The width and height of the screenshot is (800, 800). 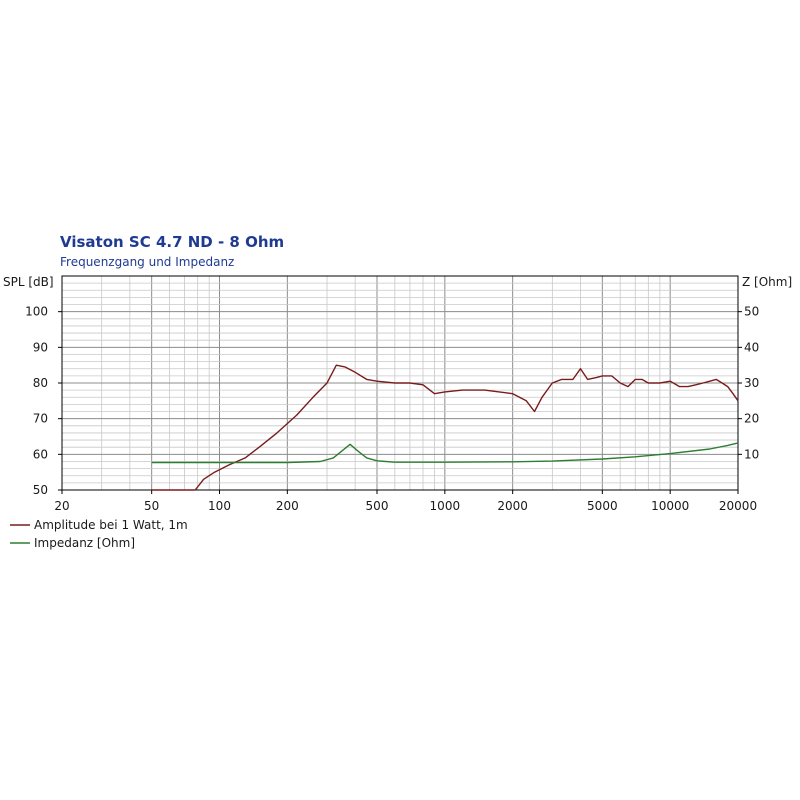 I want to click on chart-subtitle: Frequenzgang und Impedanz, so click(x=147, y=262).